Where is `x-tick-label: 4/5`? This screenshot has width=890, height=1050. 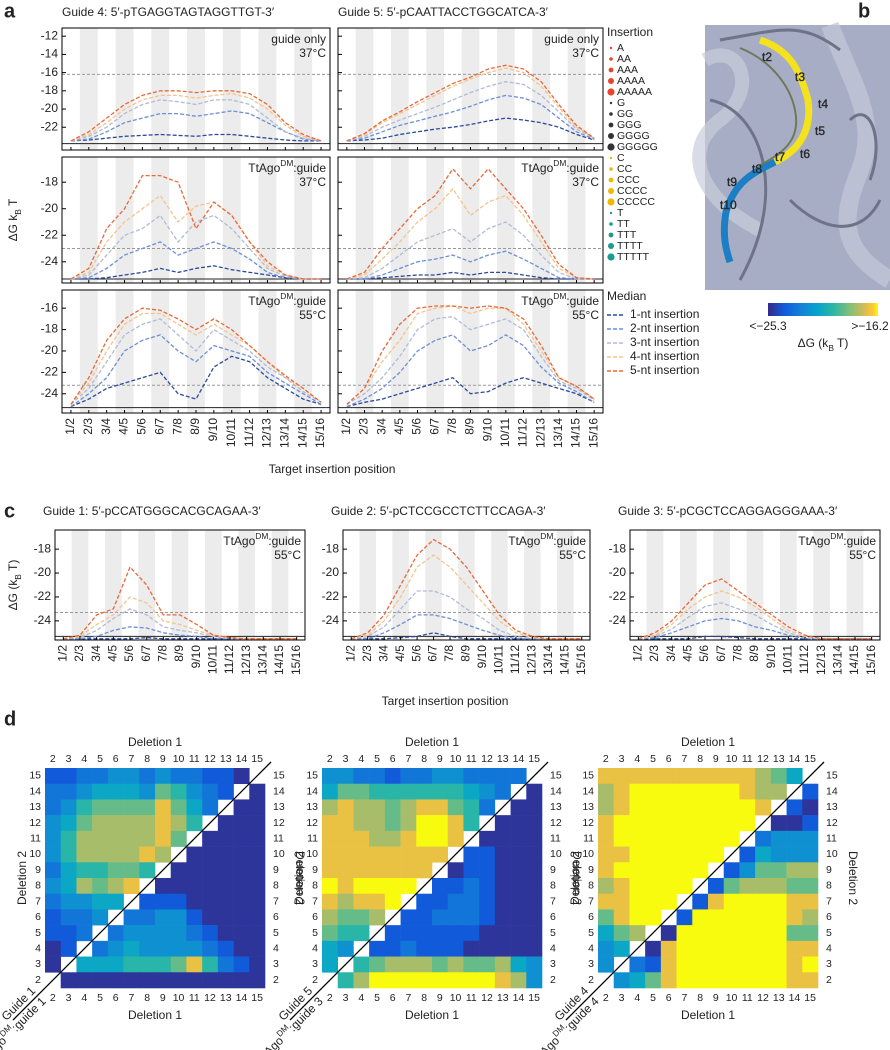
x-tick-label: 4/5 is located at coordinates (399, 426).